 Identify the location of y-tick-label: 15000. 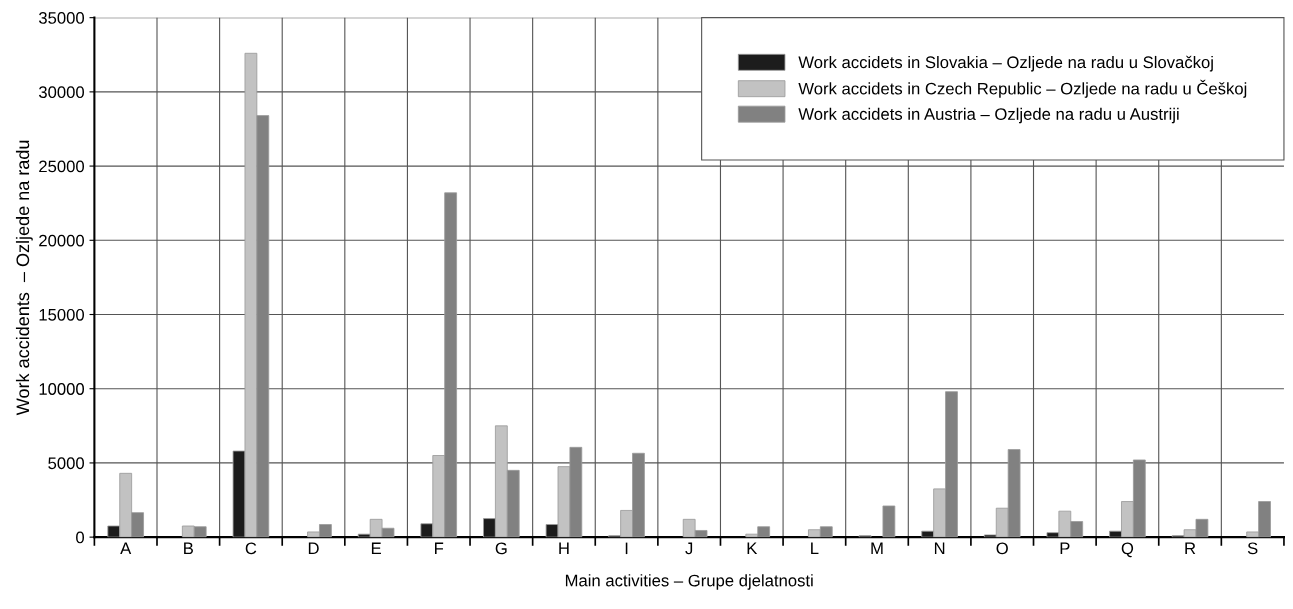
(62, 314).